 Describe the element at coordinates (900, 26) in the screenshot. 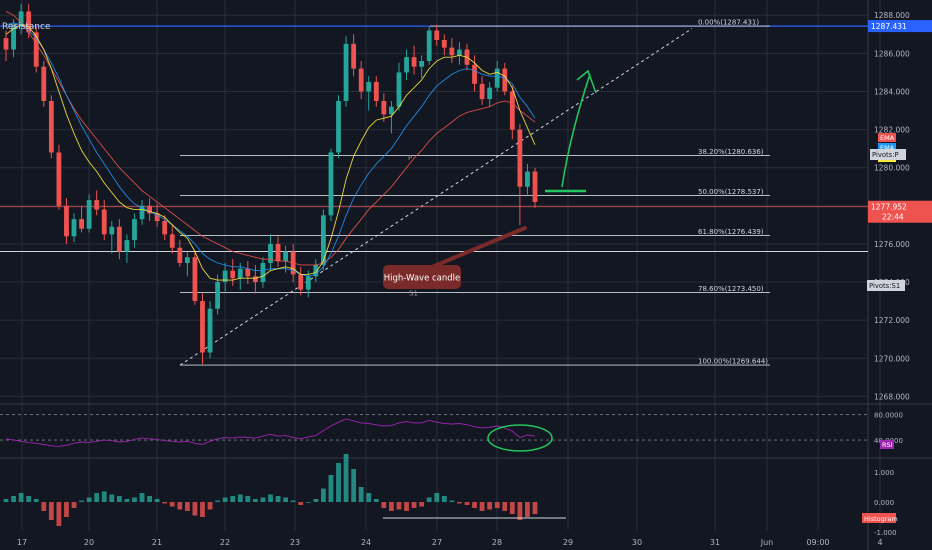

I see `resistance-price-tag` at that location.